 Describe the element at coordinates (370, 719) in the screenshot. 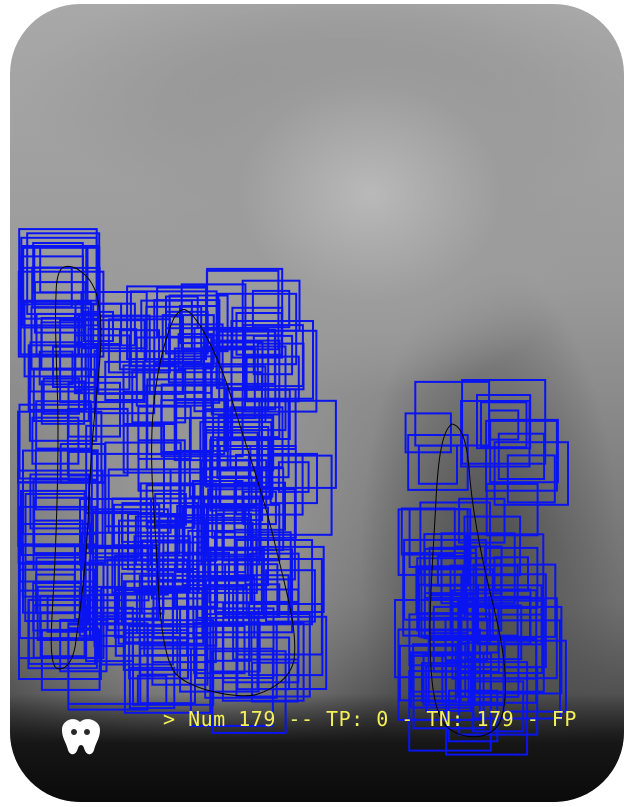

I see `status-readout: > Num 179 -- TP: 0 - TN: 179 - FP` at that location.